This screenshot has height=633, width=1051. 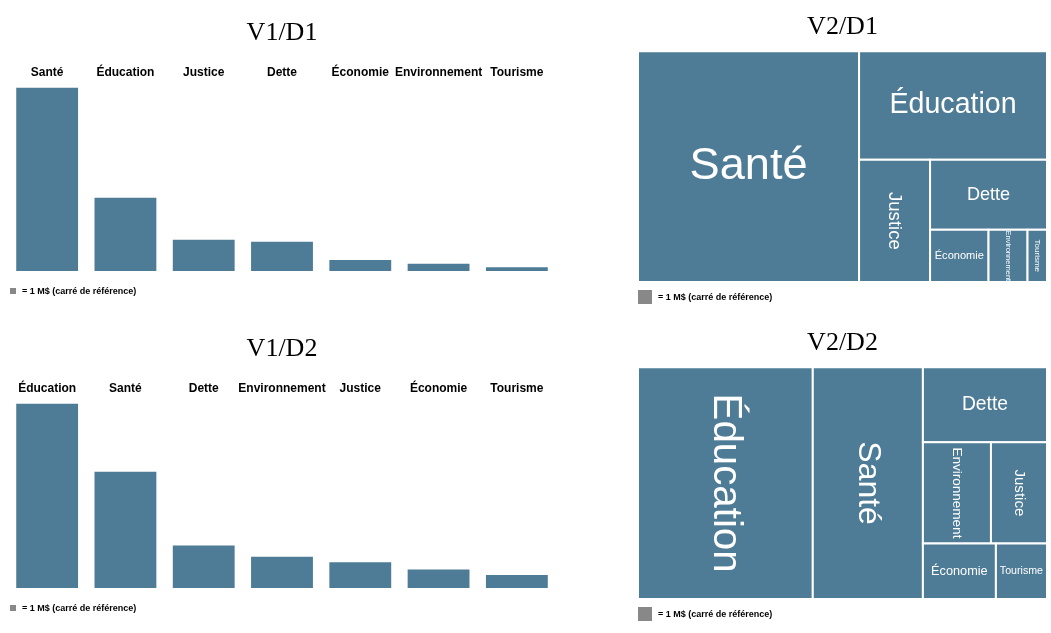 I want to click on category-label: Éducation, so click(x=953, y=103).